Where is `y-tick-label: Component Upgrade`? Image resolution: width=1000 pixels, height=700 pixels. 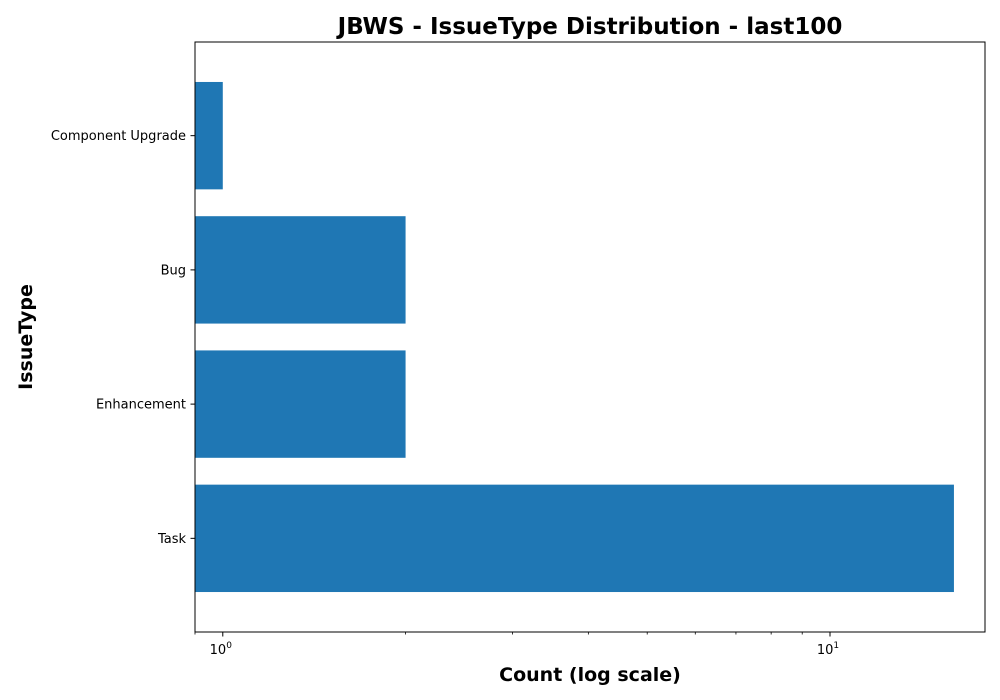 y-tick-label: Component Upgrade is located at coordinates (118, 136).